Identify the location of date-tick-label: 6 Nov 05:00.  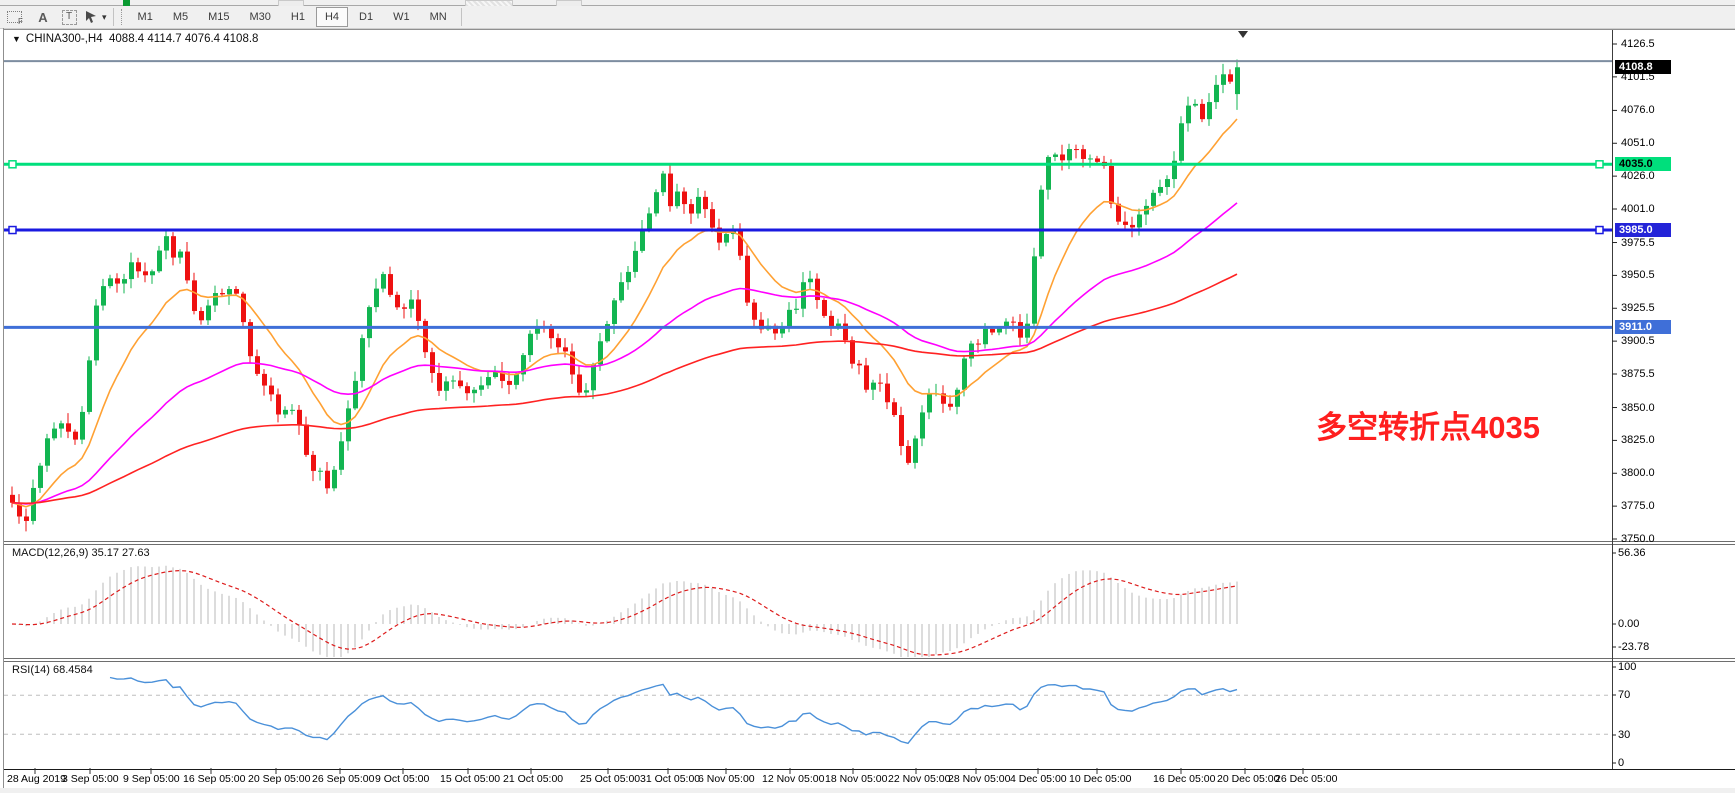
(726, 779).